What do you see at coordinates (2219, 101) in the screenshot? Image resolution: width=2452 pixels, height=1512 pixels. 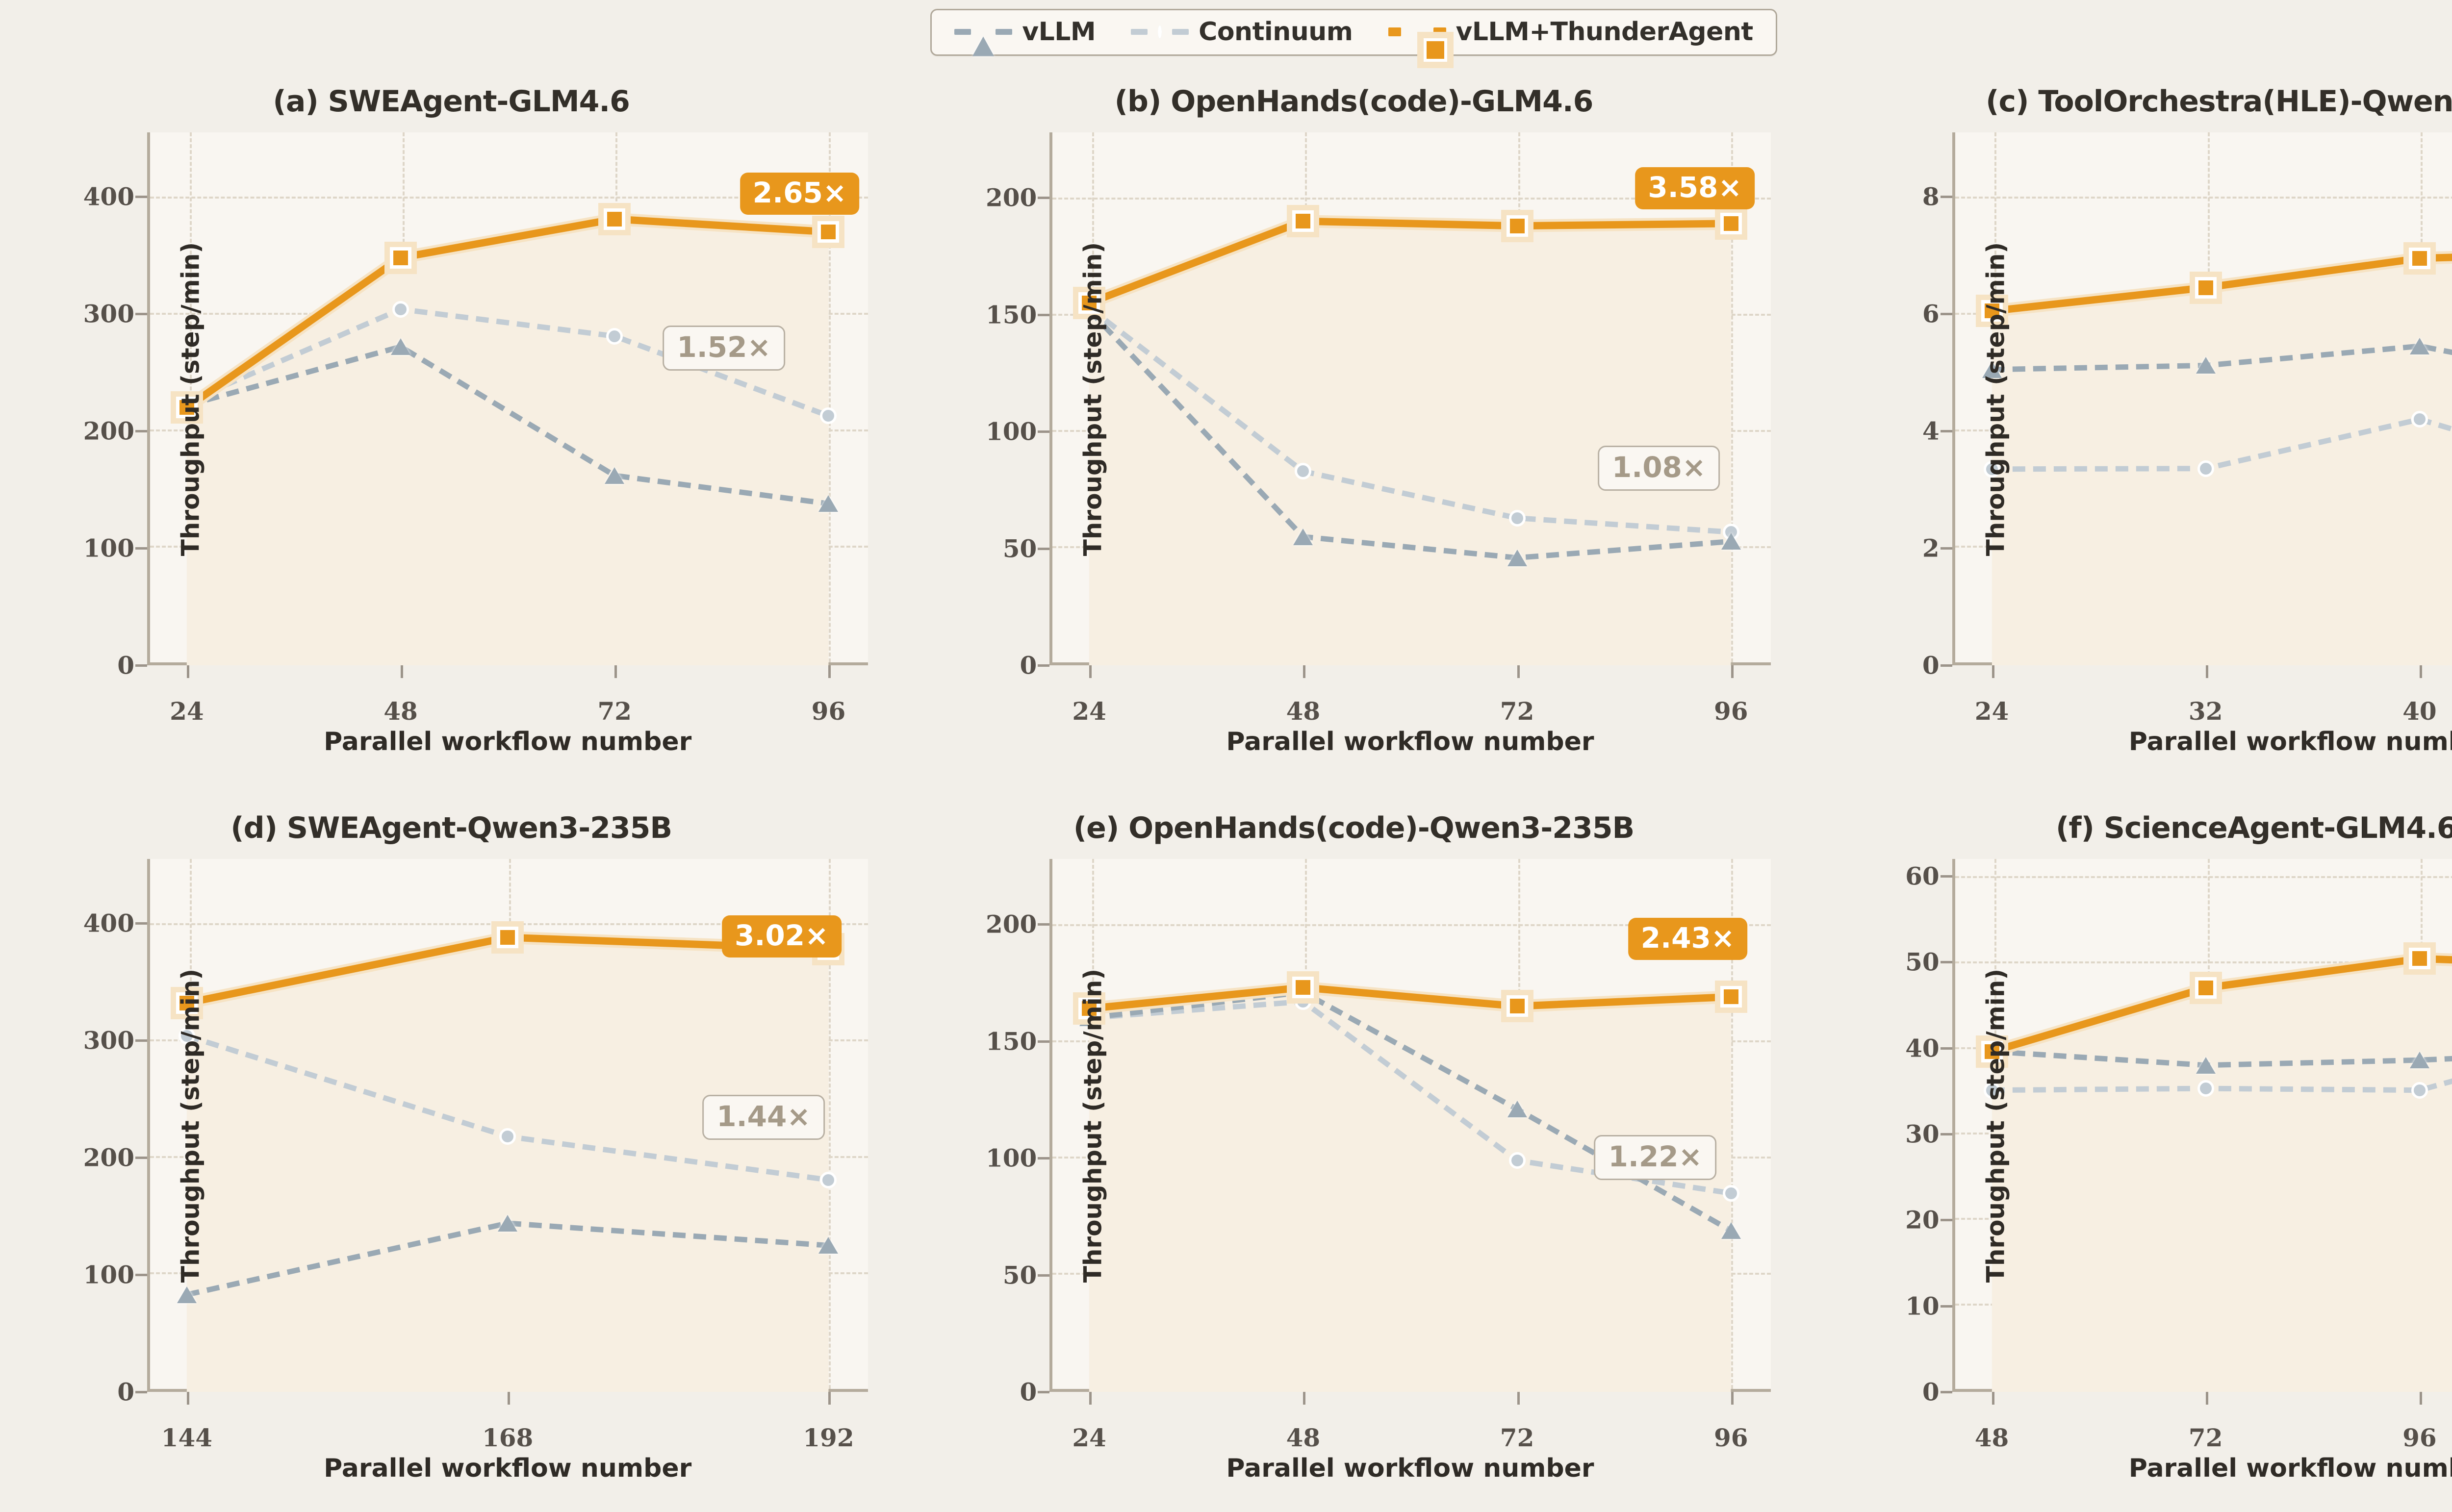 I see `subplot-title-c: (c) ToolOrchestra(HLE)-Qwen3-8B` at bounding box center [2219, 101].